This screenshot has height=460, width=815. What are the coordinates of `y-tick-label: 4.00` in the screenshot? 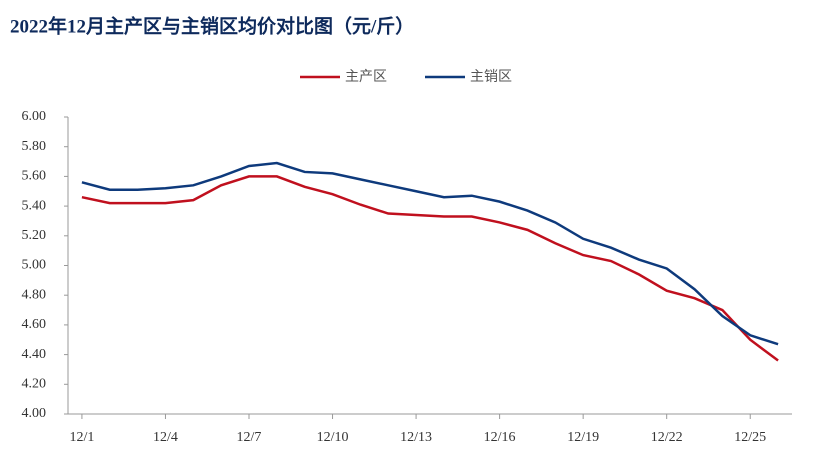 It's located at (34, 413).